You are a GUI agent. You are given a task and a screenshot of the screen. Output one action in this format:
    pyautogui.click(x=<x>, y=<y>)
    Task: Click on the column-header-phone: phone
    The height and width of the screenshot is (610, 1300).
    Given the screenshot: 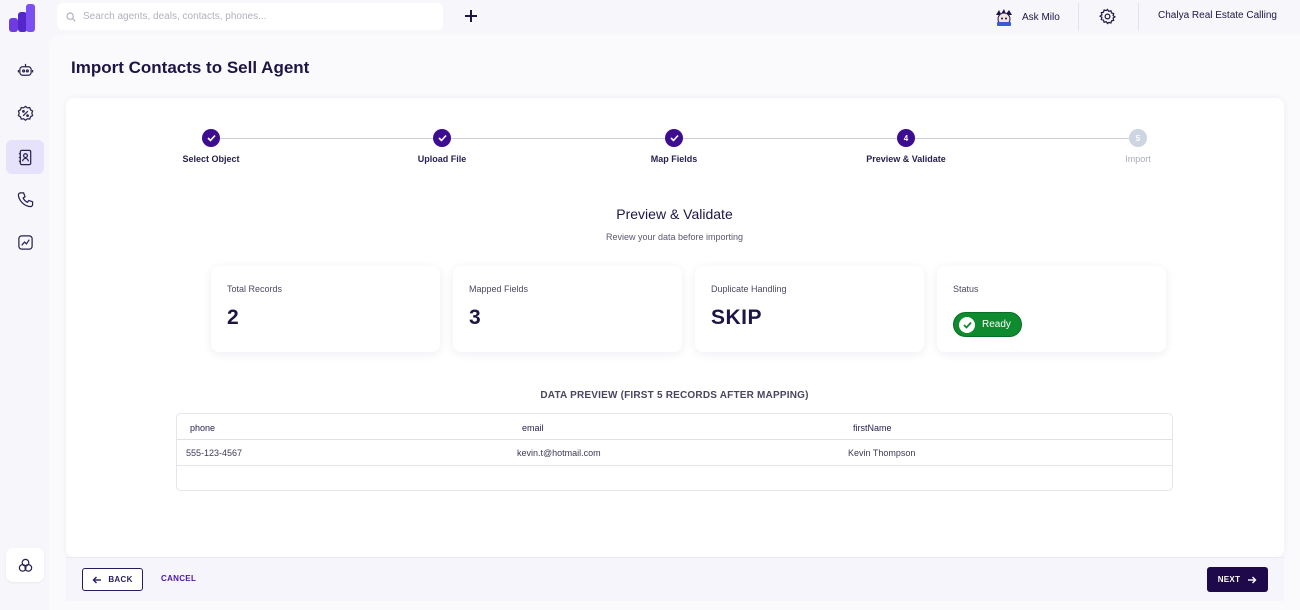 What is the action you would take?
    pyautogui.click(x=203, y=428)
    